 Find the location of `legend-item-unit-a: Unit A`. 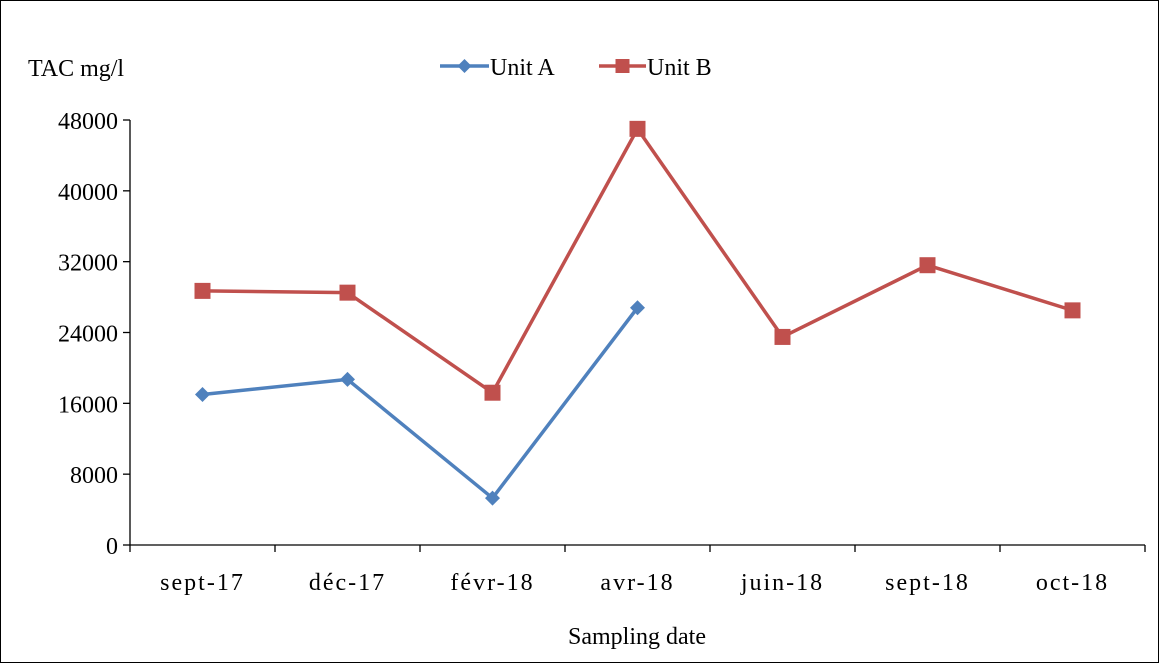

legend-item-unit-a: Unit A is located at coordinates (497, 68).